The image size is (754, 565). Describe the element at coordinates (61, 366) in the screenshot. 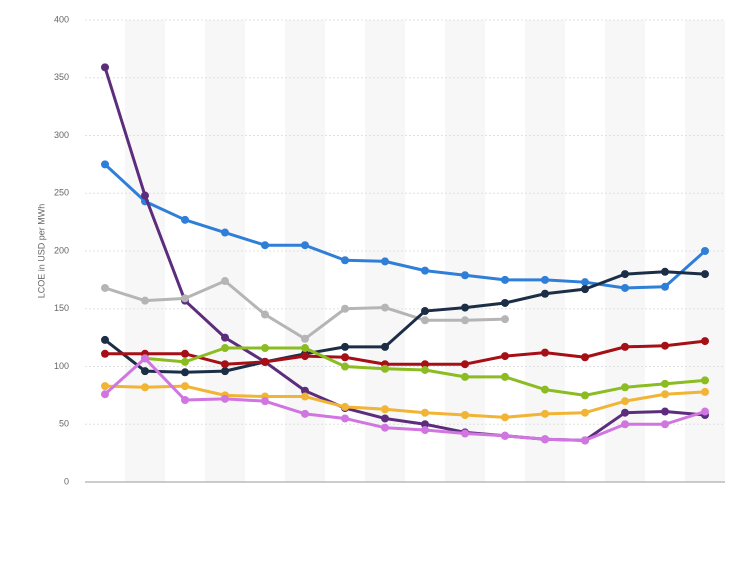

I see `y-tick-label: 100` at that location.